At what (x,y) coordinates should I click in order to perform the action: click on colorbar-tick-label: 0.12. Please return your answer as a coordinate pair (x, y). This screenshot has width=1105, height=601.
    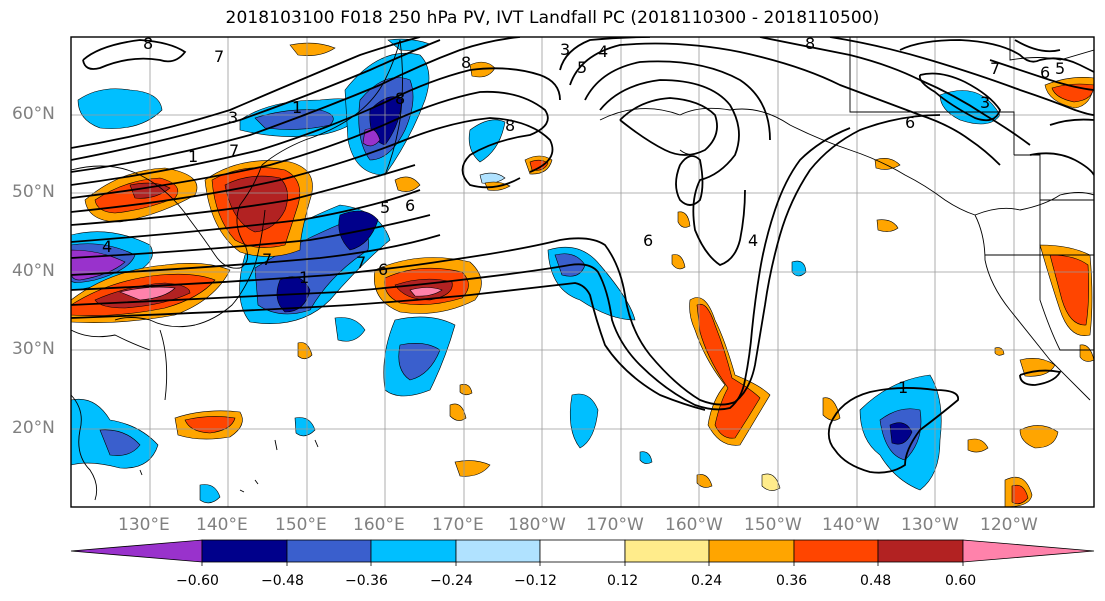
    Looking at the image, I should click on (623, 581).